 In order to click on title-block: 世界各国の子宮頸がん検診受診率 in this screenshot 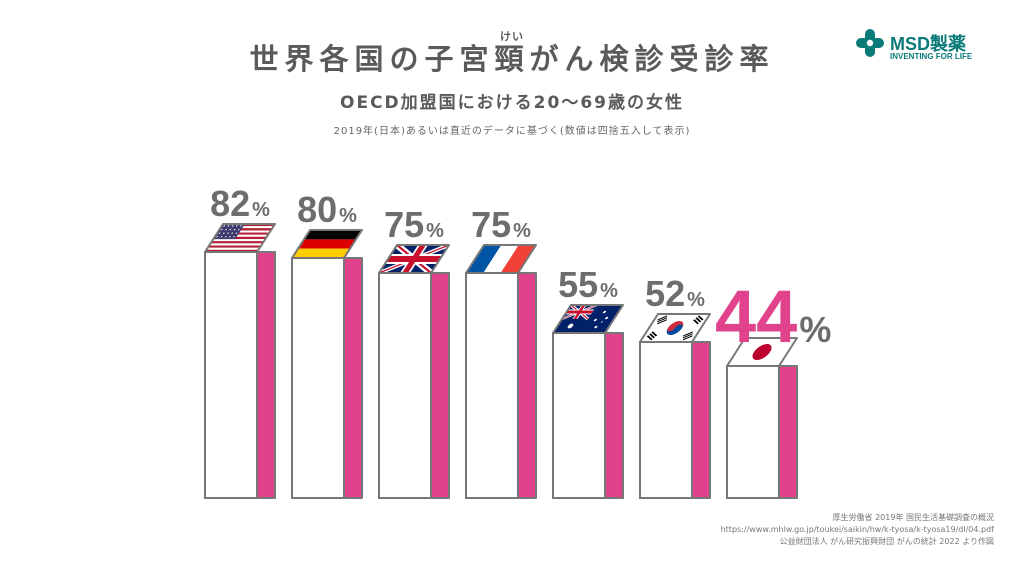, I will do `click(512, 57)`.